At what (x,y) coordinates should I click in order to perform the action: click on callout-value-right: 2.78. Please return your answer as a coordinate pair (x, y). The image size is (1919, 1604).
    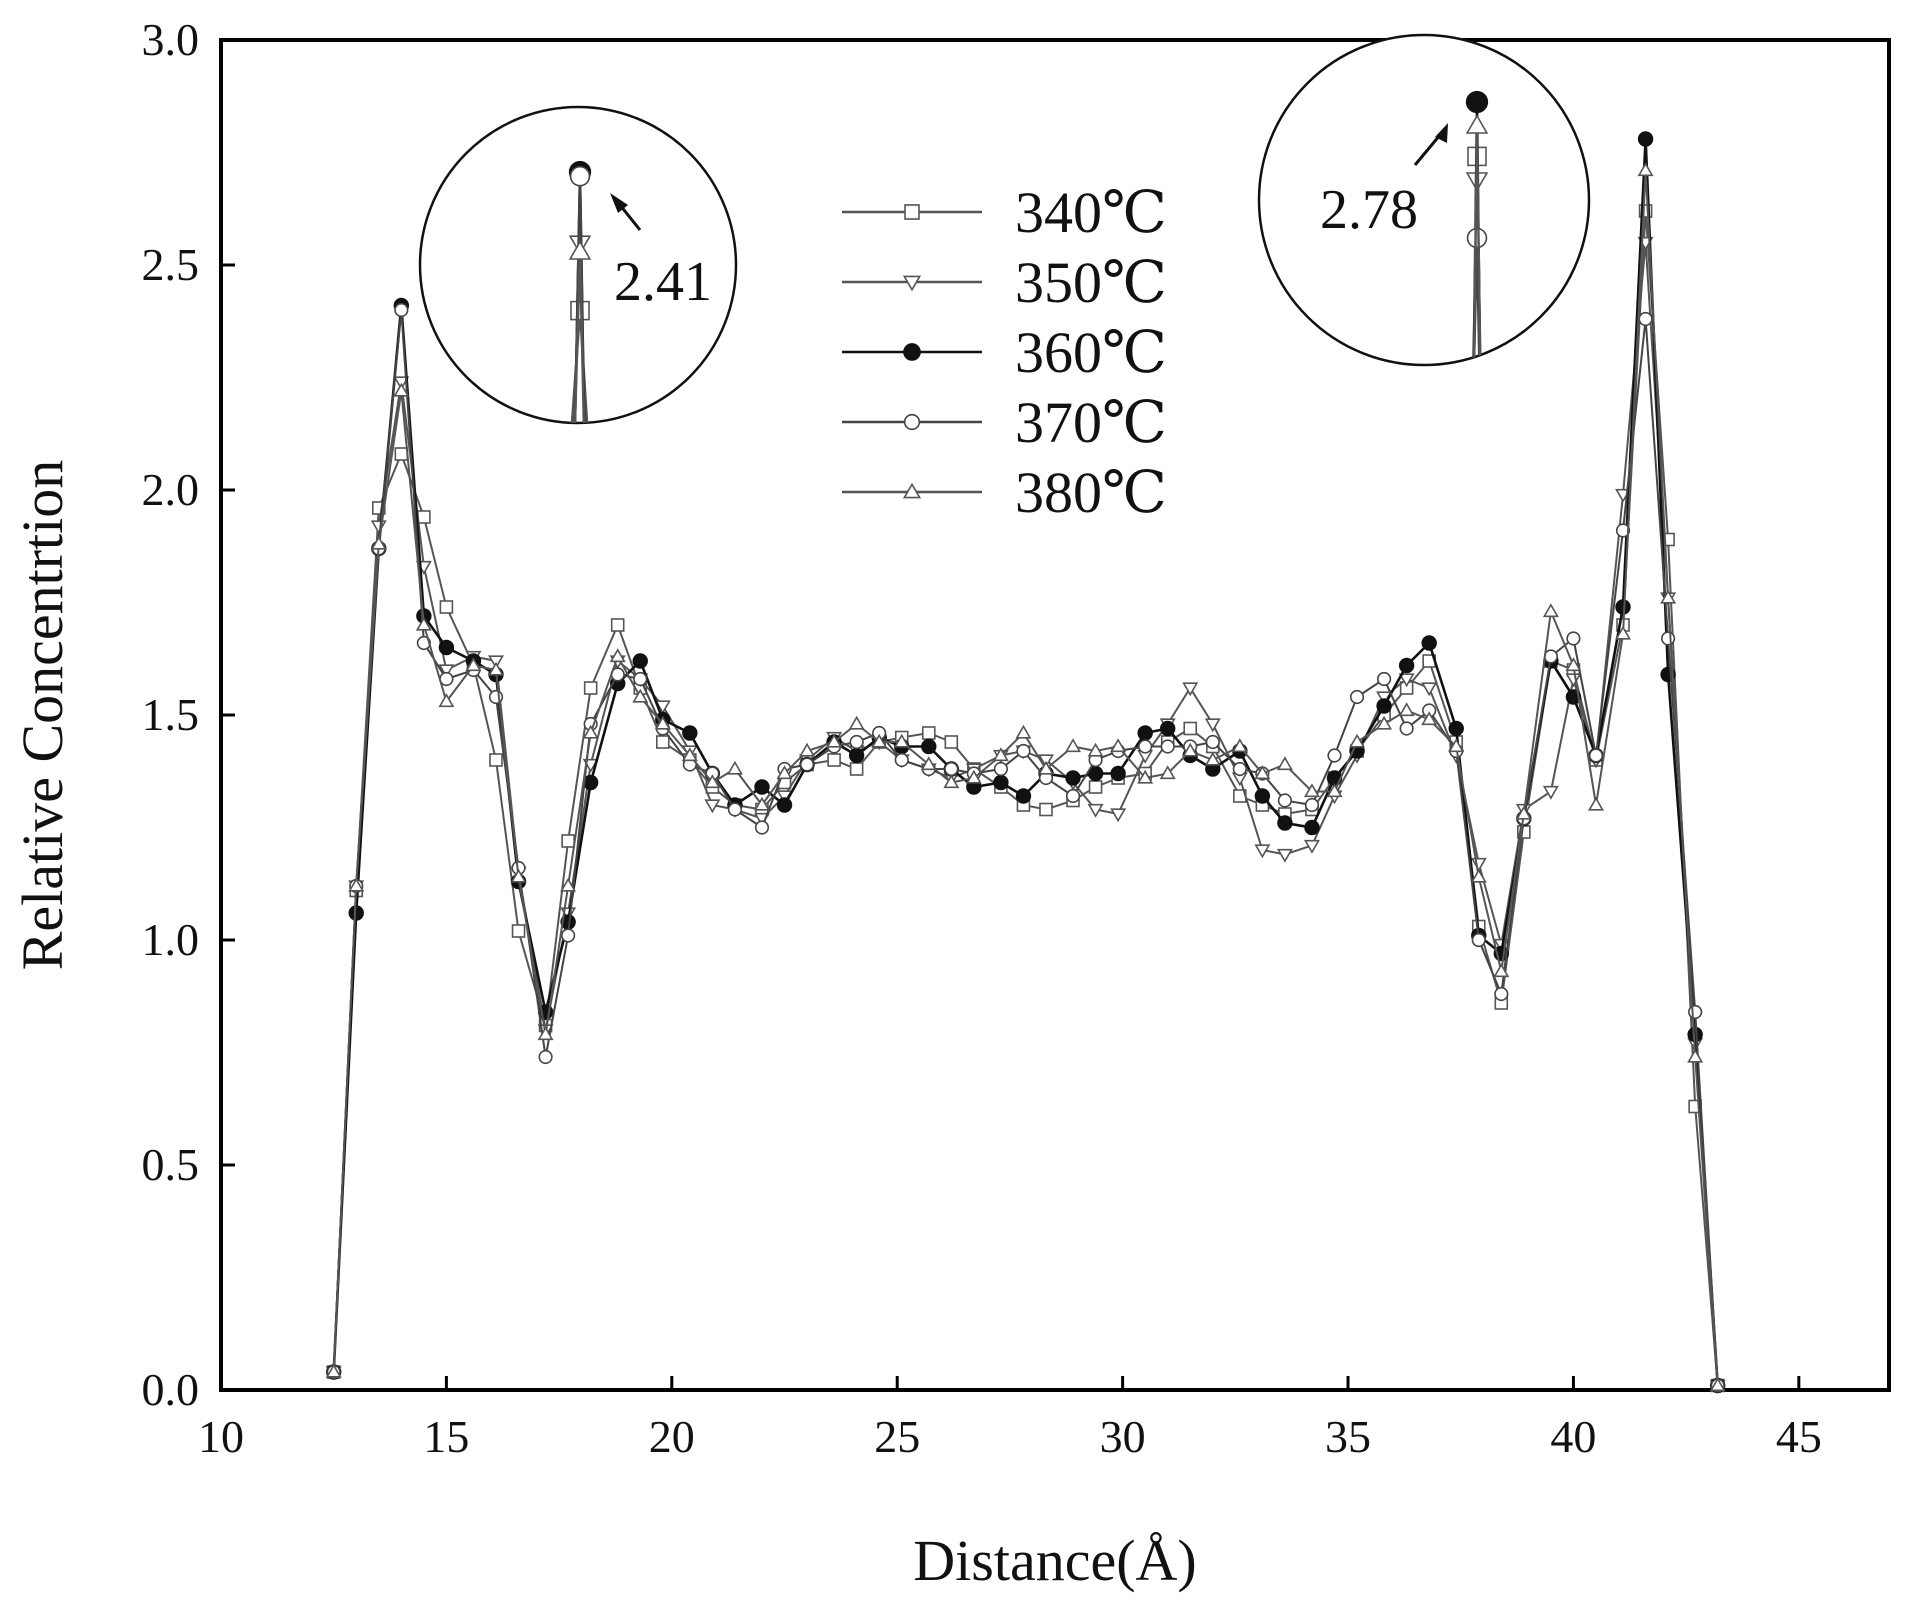
    Looking at the image, I should click on (1369, 210).